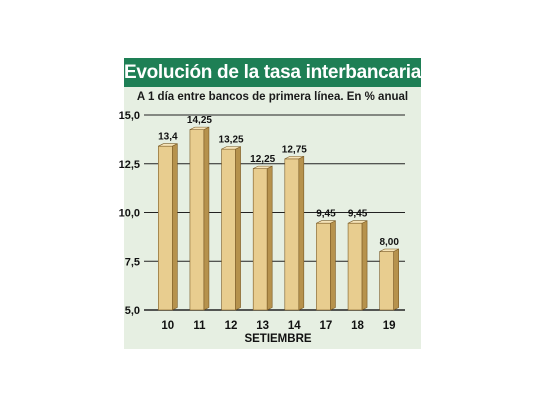 The height and width of the screenshot is (405, 540). What do you see at coordinates (294, 149) in the screenshot?
I see `data-label: 12,75` at bounding box center [294, 149].